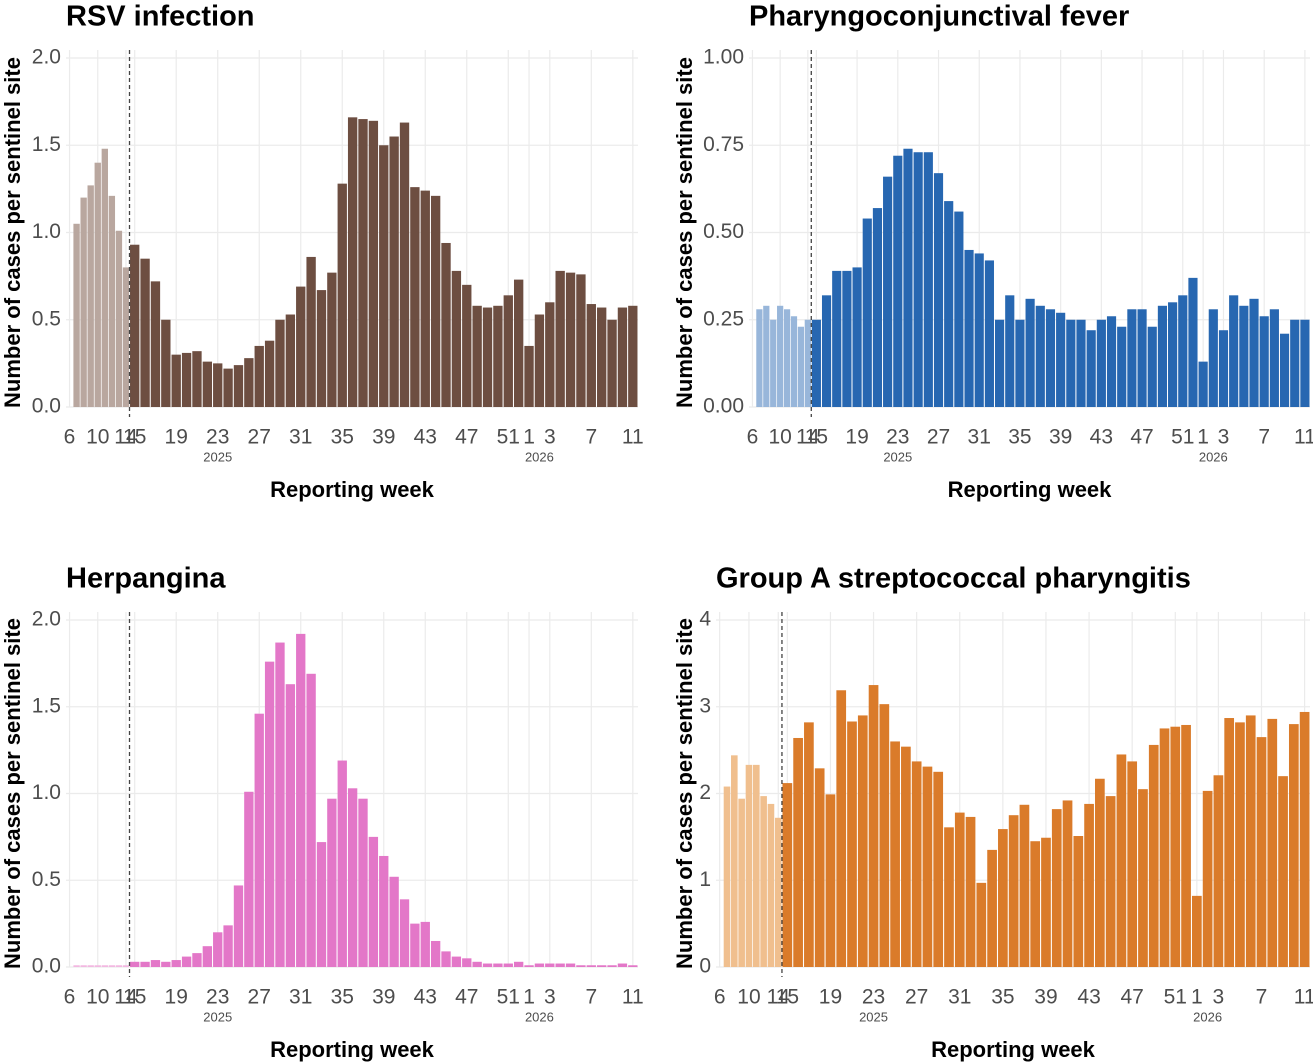 The width and height of the screenshot is (1313, 1063). Describe the element at coordinates (705, 879) in the screenshot. I see `y-tick-label: 1` at that location.